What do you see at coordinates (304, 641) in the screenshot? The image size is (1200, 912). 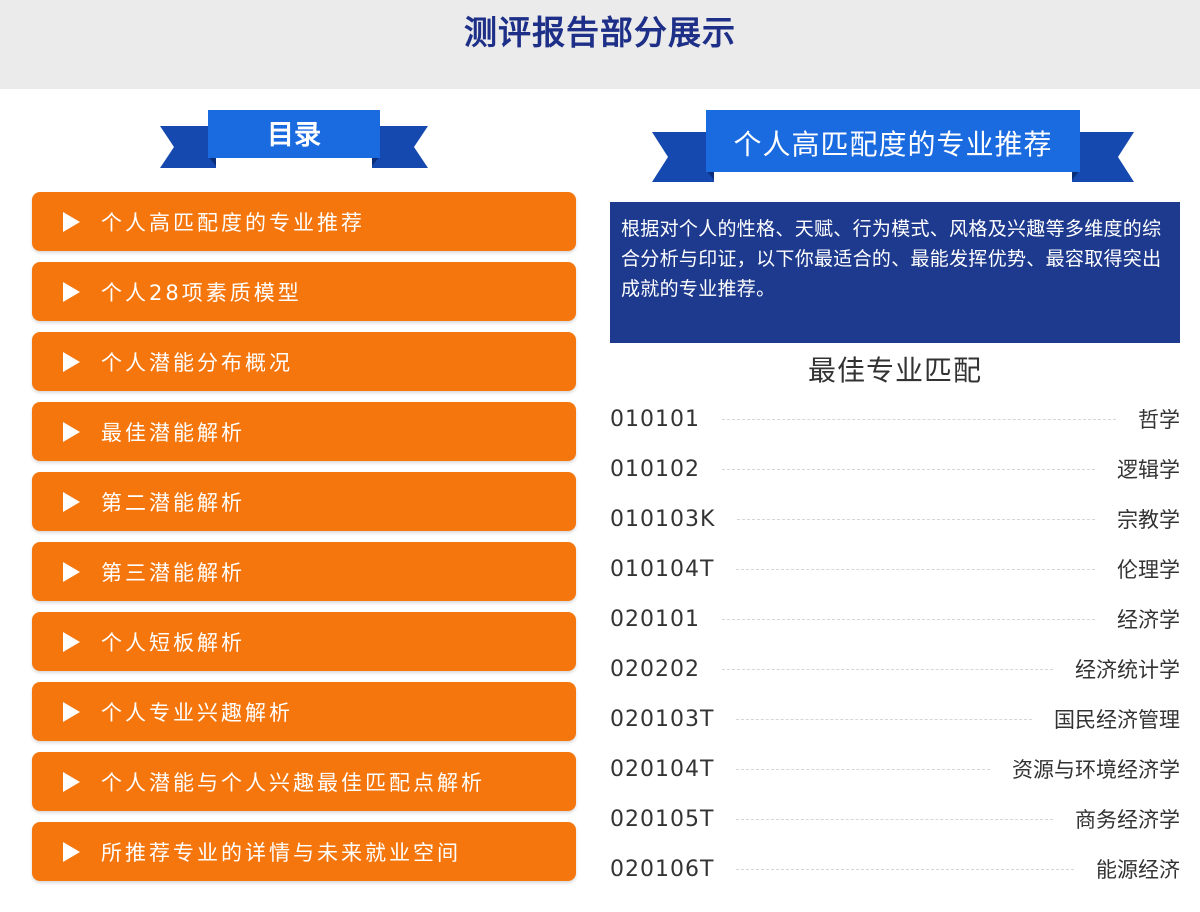 I see `toc-item: 个人短板解析` at bounding box center [304, 641].